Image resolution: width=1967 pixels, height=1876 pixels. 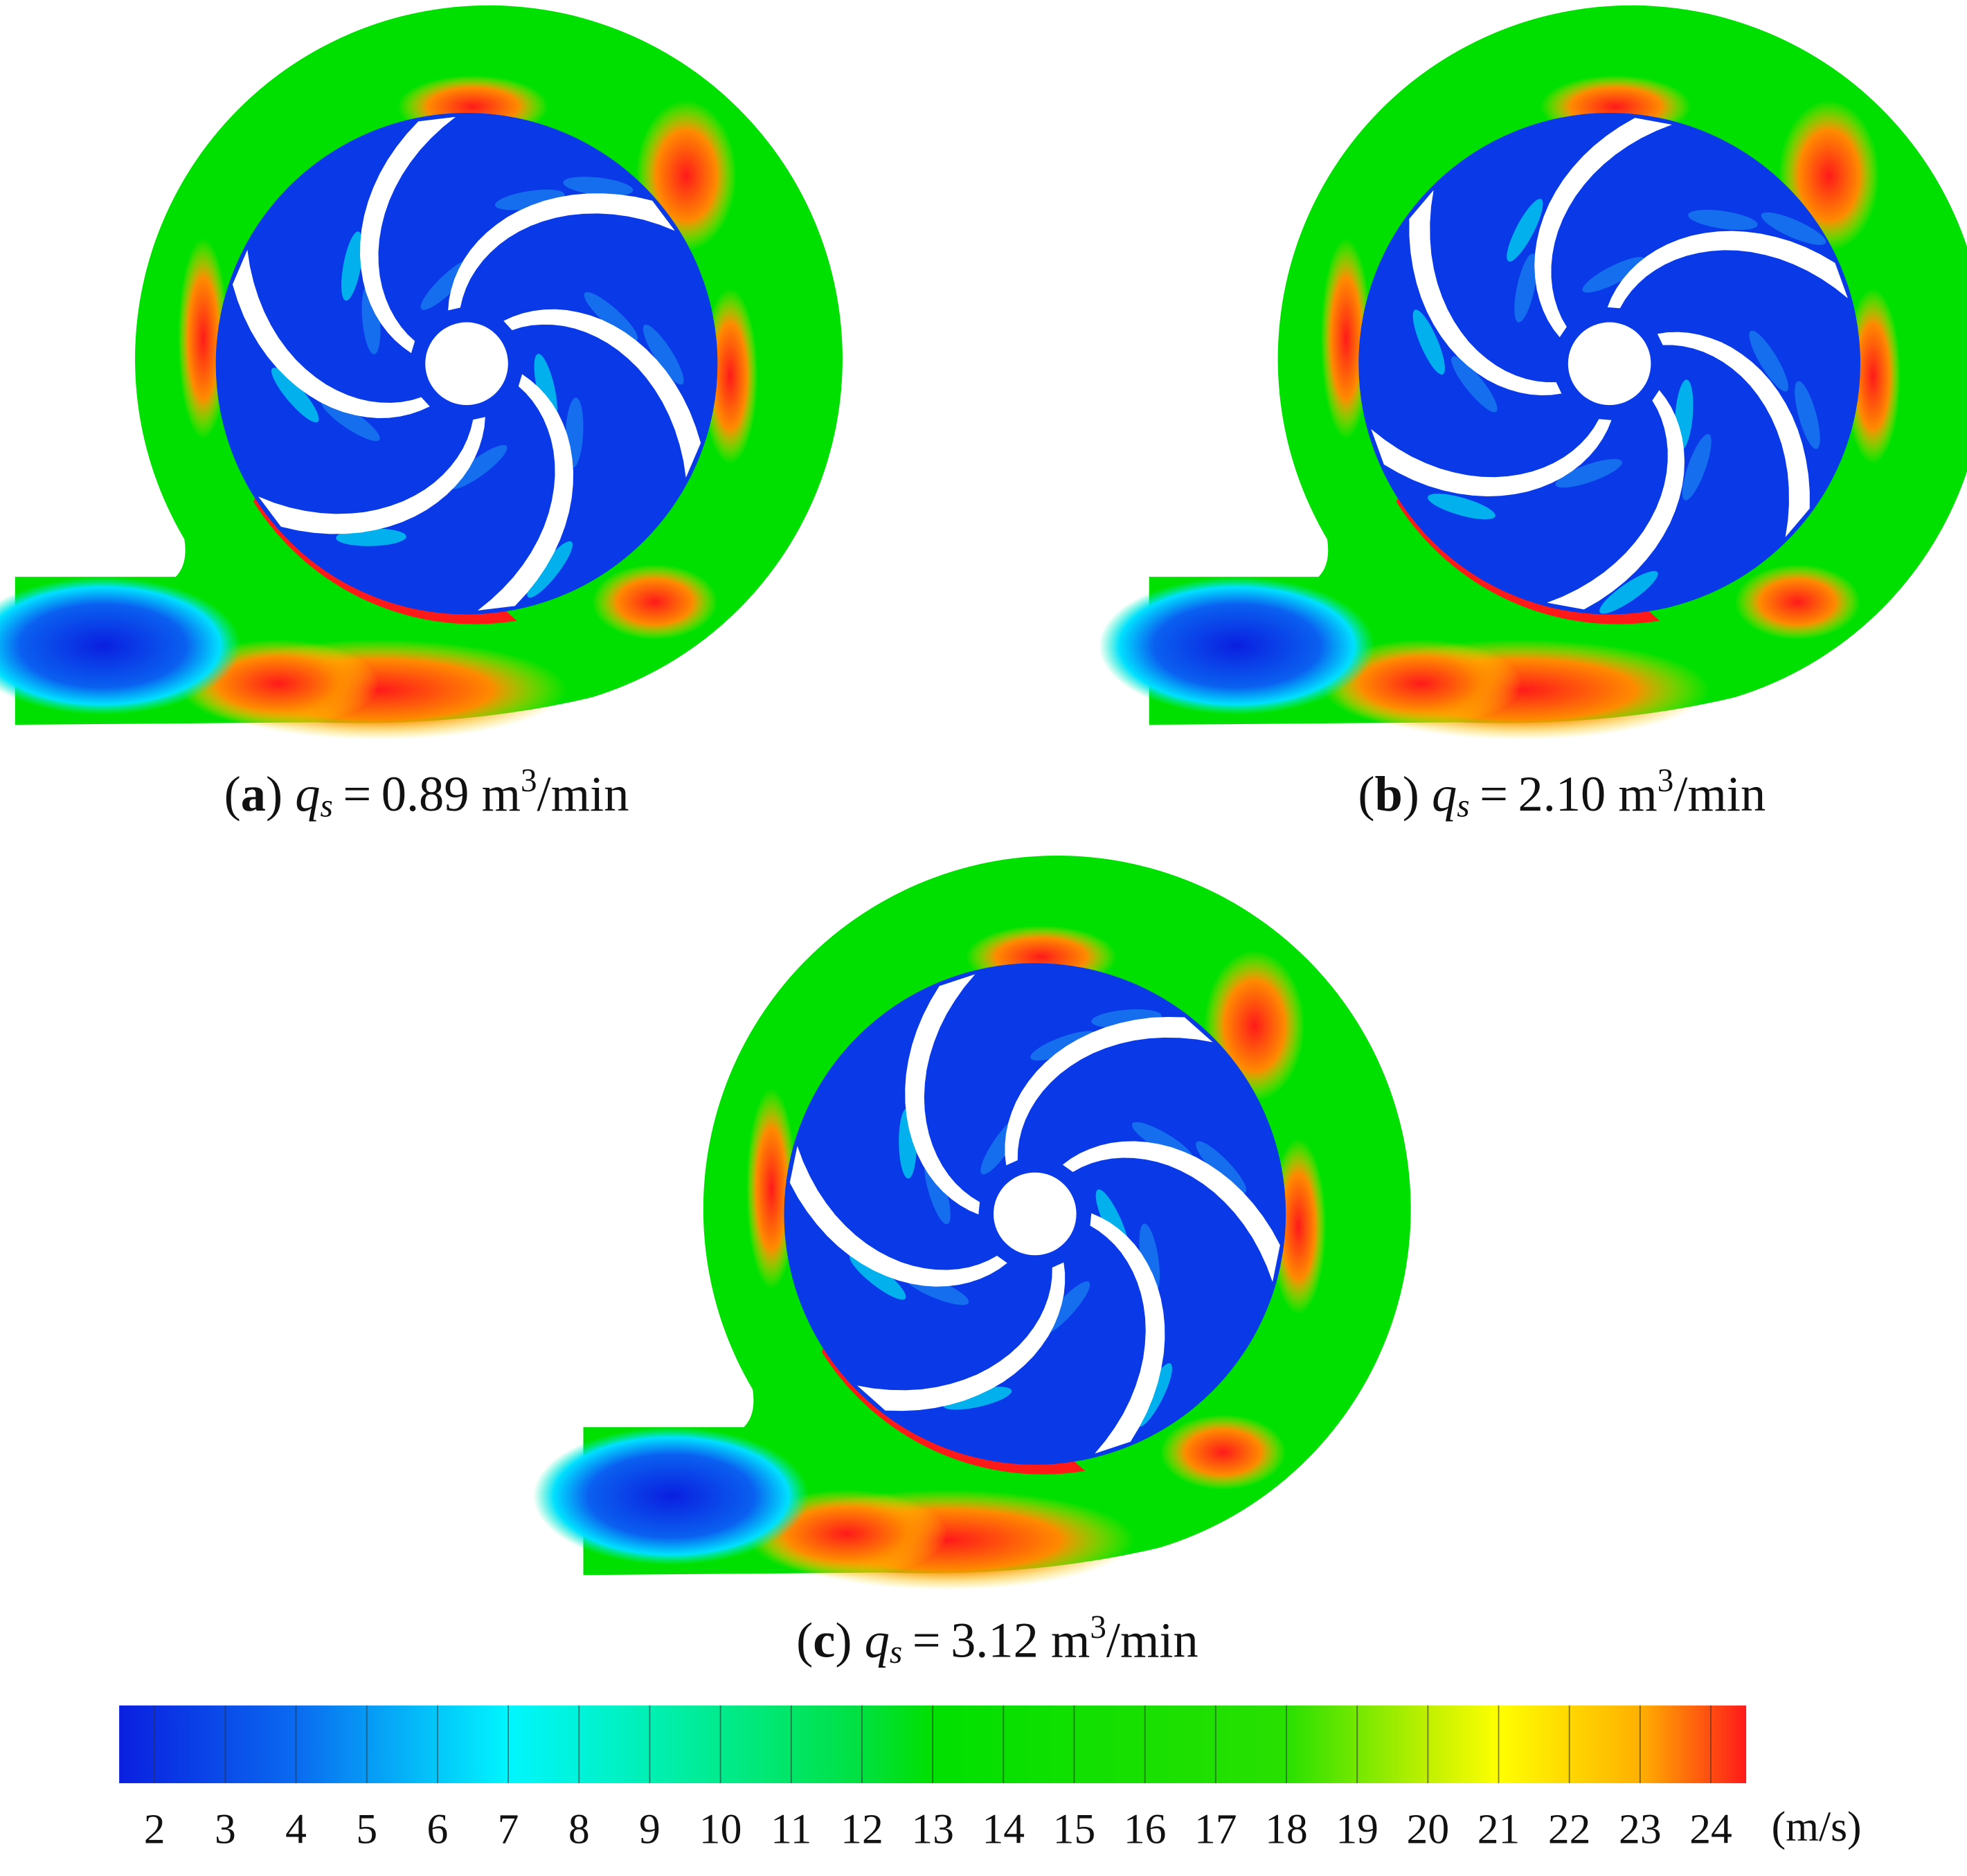 I want to click on colorbar-tick-label: 15, so click(x=1074, y=1829).